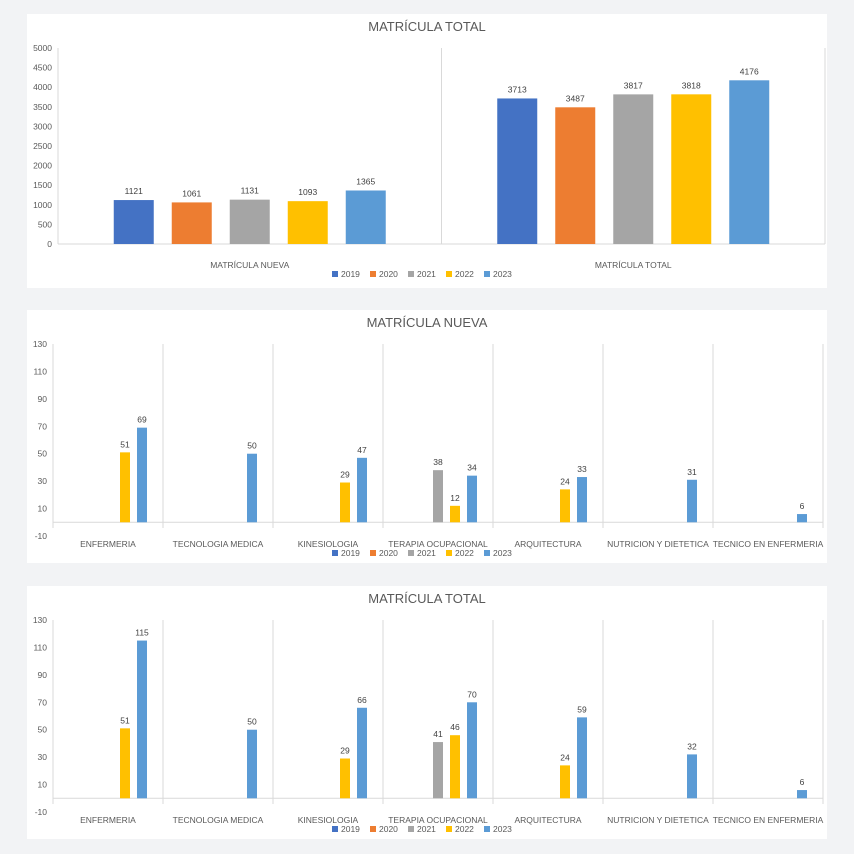  I want to click on y-tick-label: 2000, so click(42, 166).